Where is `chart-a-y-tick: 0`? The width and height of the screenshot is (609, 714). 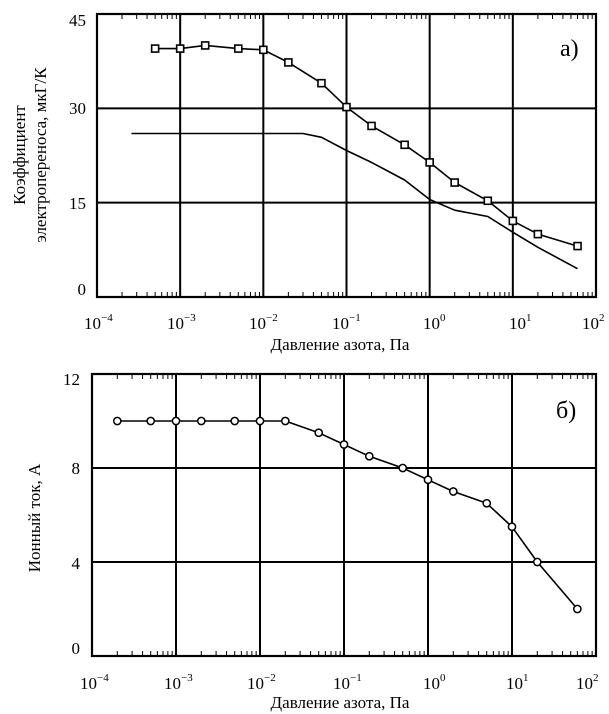 chart-a-y-tick: 0 is located at coordinates (82, 289).